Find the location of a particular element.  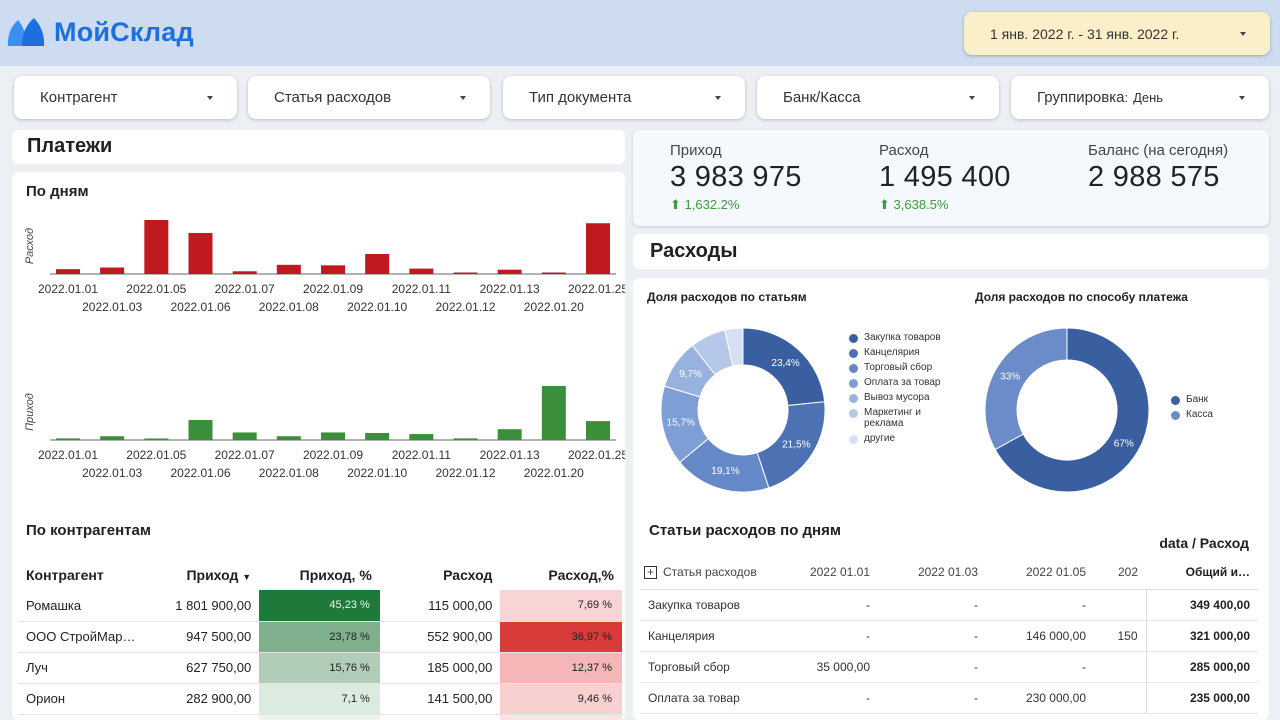

col-header-contractor: Контрагент is located at coordinates (65, 575).